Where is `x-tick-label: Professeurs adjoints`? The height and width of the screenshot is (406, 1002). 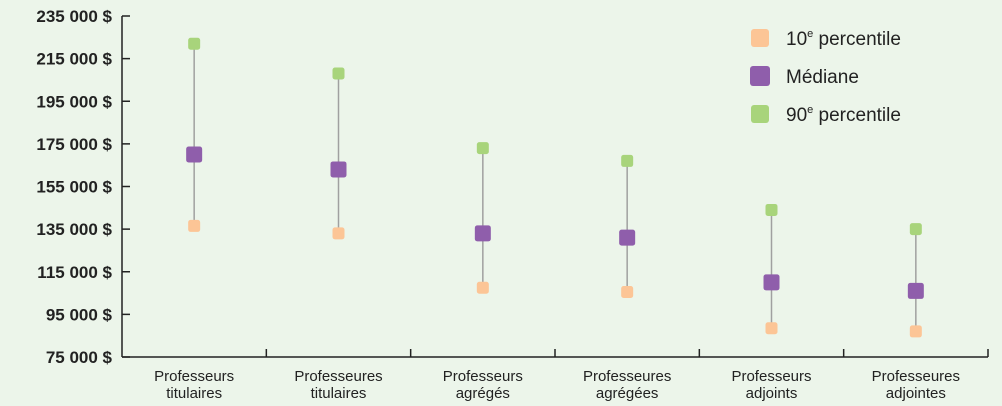
x-tick-label: Professeurs adjoints is located at coordinates (771, 385).